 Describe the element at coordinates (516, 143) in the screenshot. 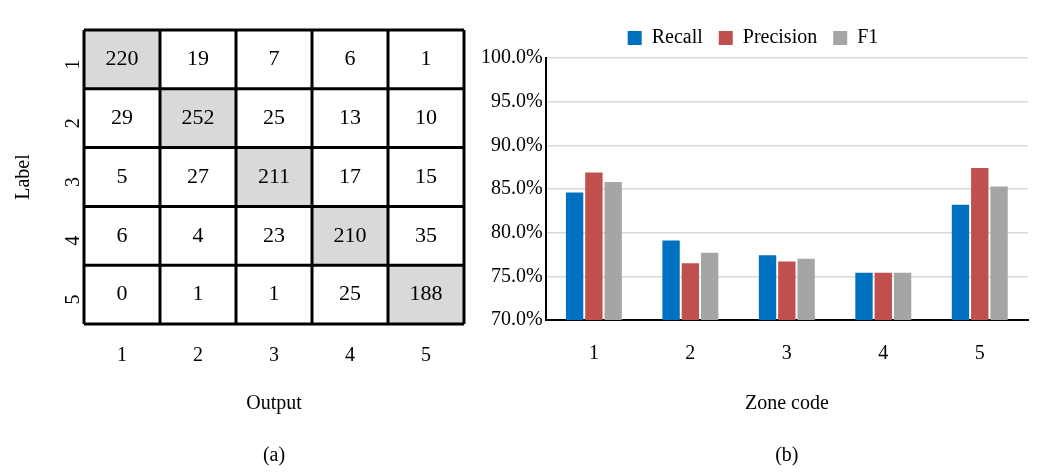

I see `y-tick-label: 90.0%` at that location.